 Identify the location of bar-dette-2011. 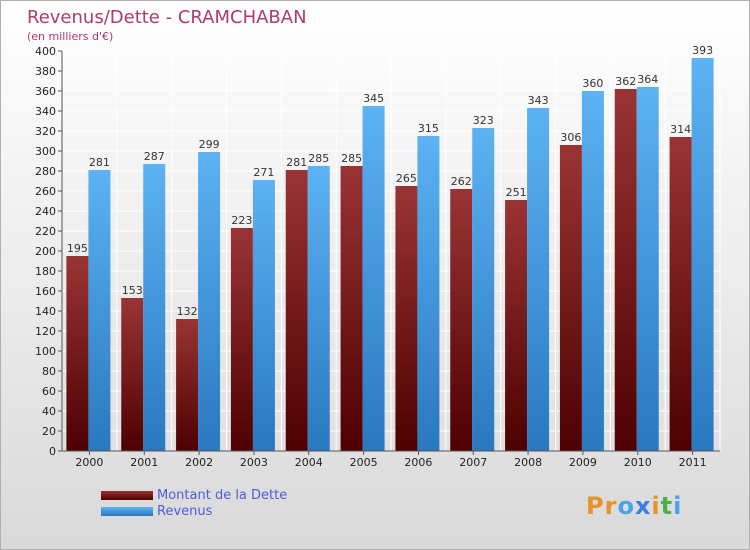
(680, 294).